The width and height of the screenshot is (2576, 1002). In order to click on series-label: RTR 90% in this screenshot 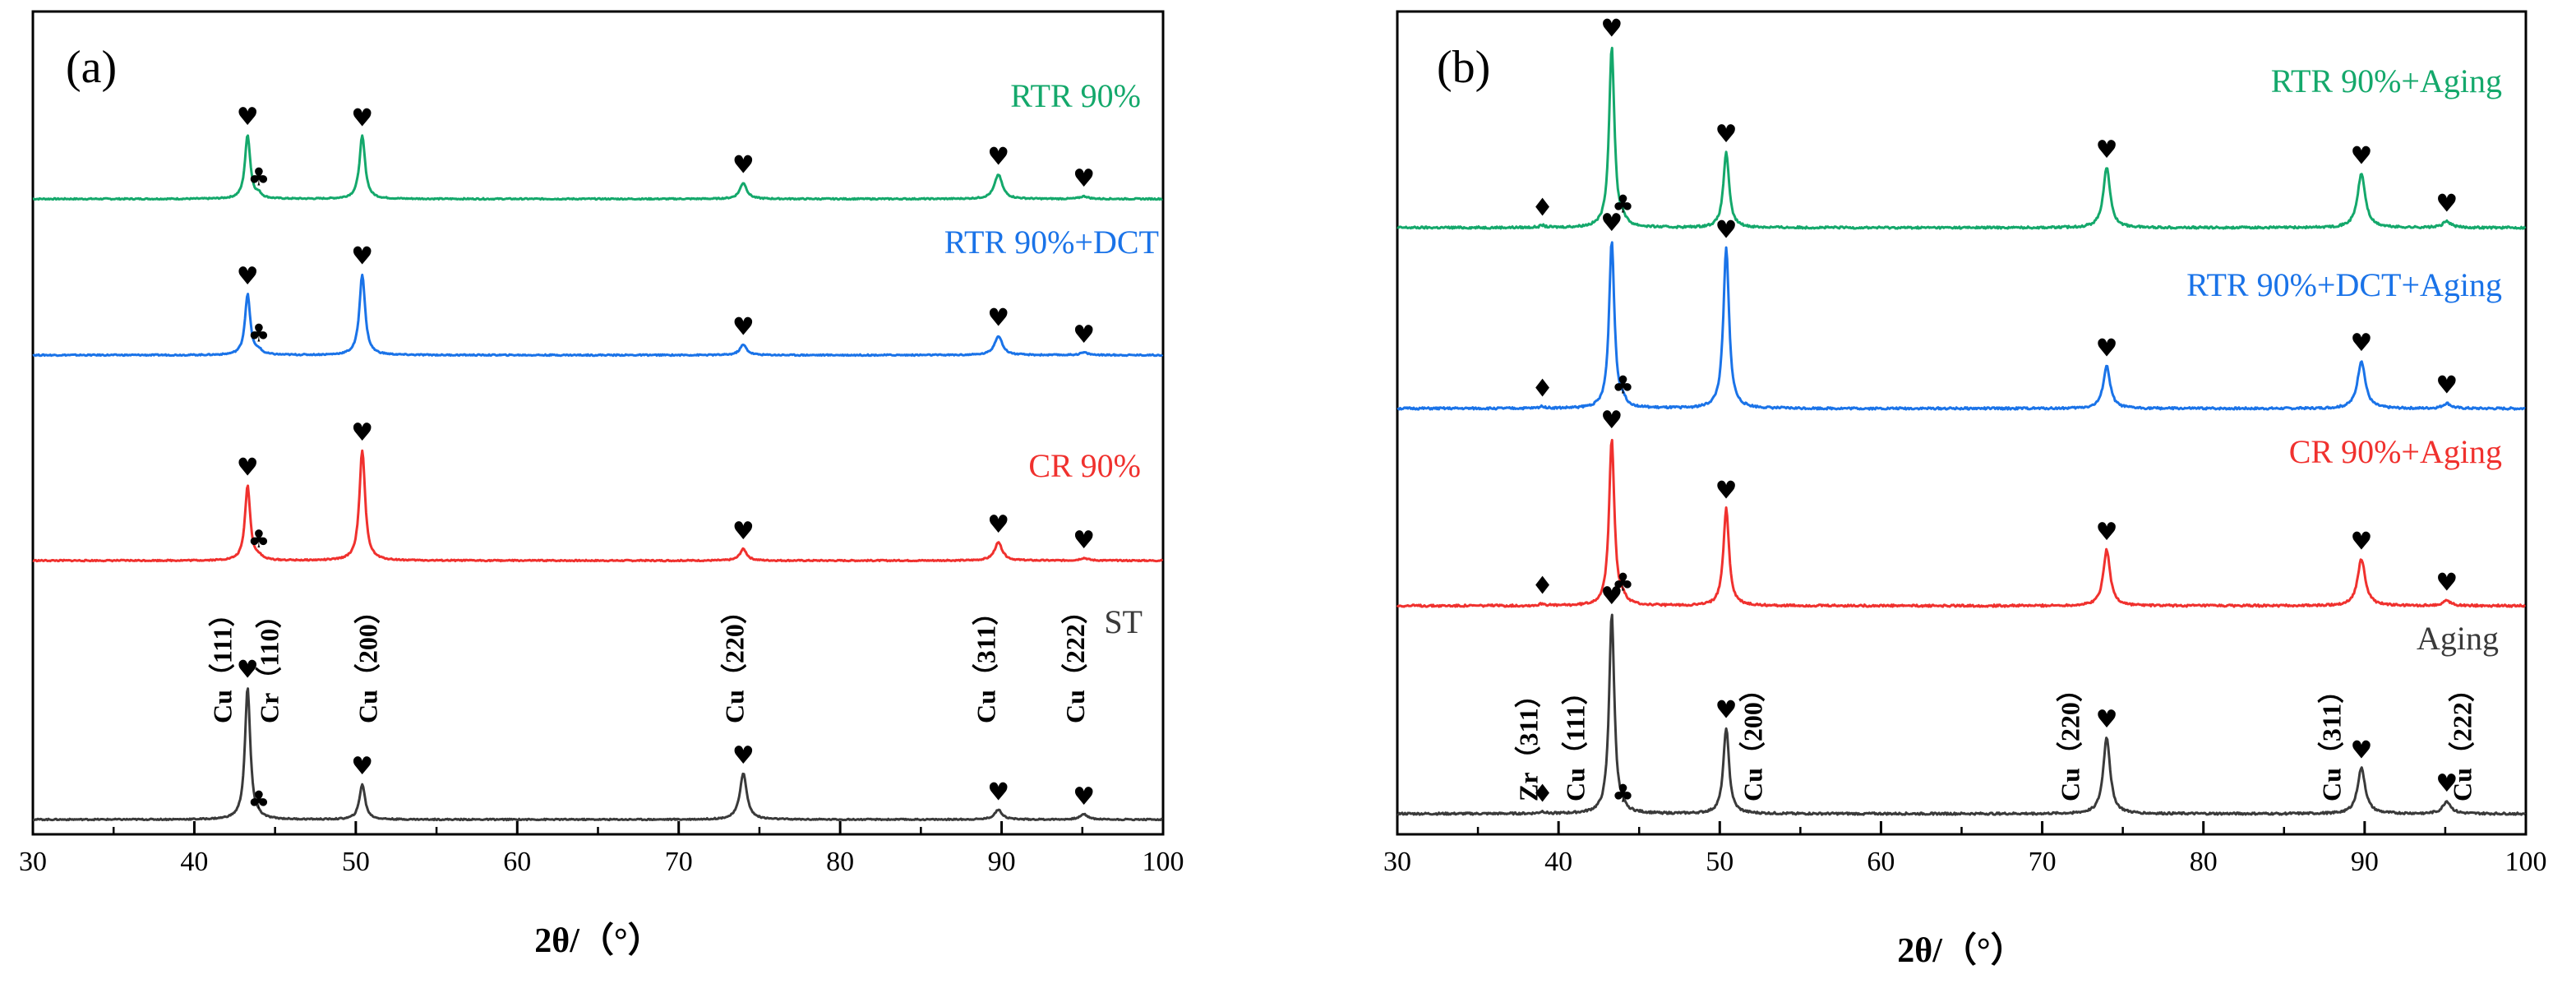, I will do `click(1076, 95)`.